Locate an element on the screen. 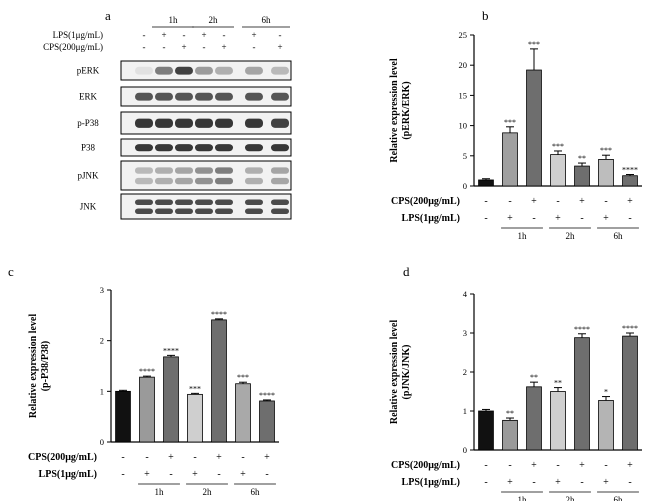  panel-label: c is located at coordinates (11, 271).